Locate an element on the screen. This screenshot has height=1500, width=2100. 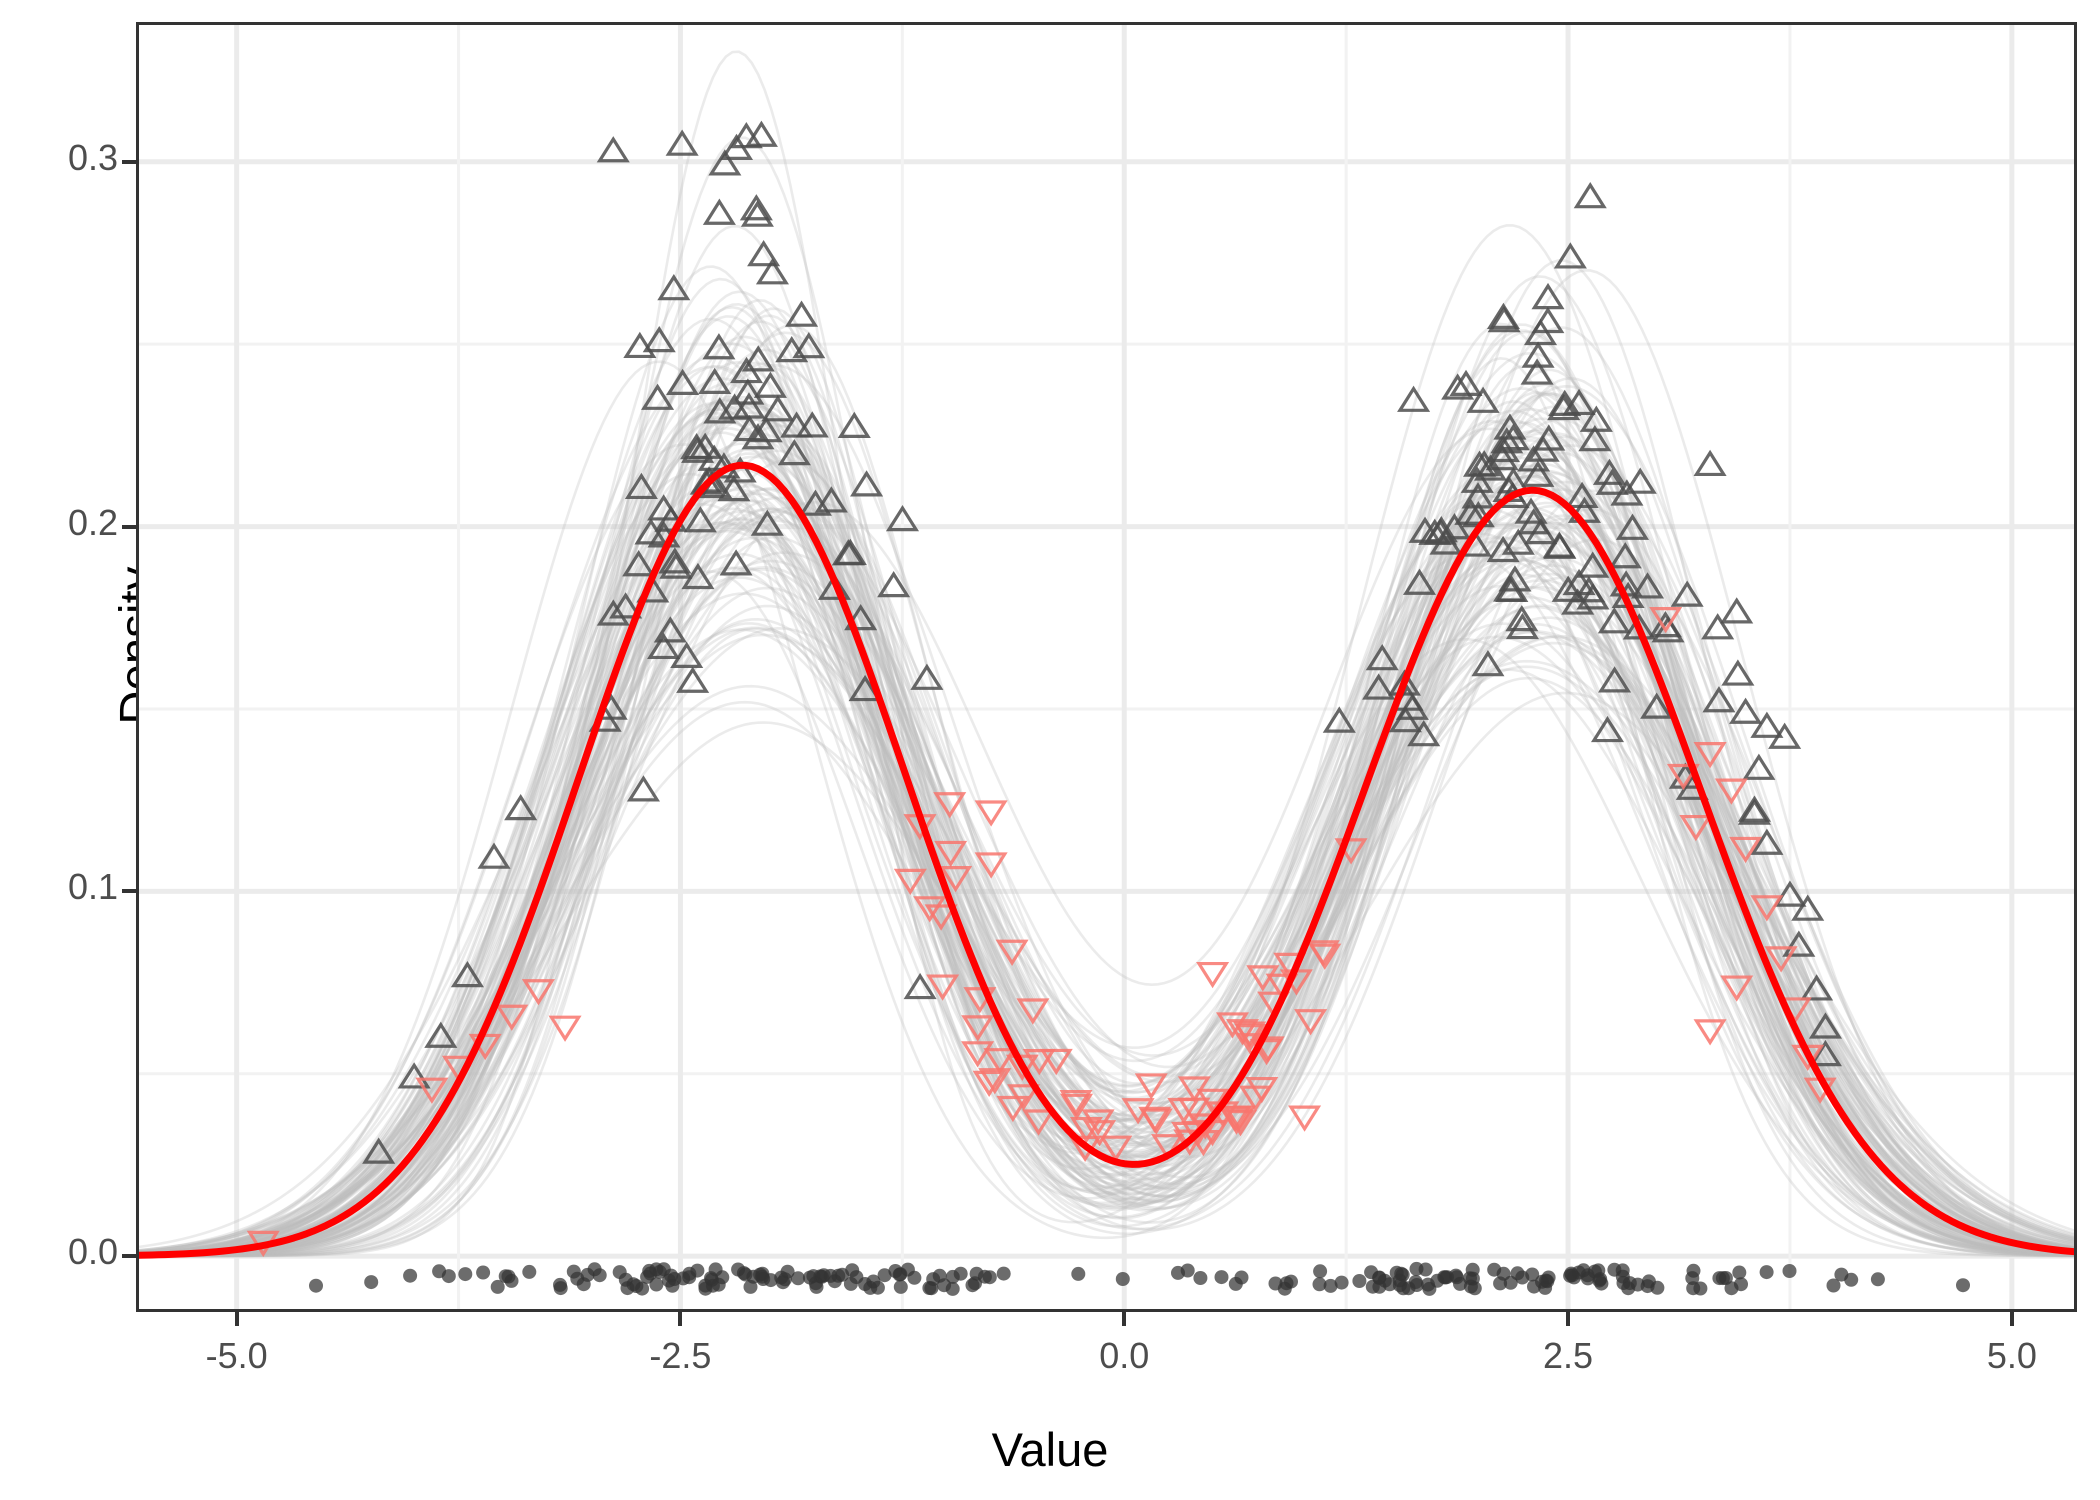
x-tick-label: 0.0 is located at coordinates (1124, 1355).